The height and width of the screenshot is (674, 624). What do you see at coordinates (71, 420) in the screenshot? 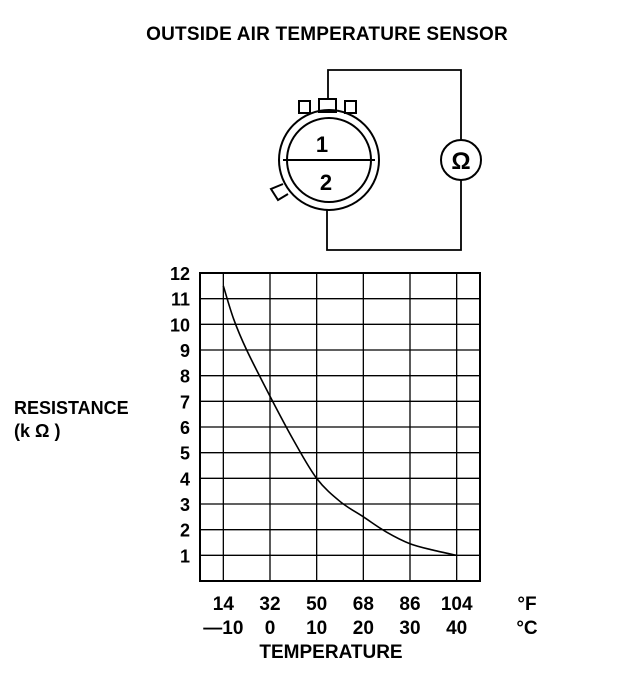
I see `y-axis-label: RESISTANCE (k Ω )` at bounding box center [71, 420].